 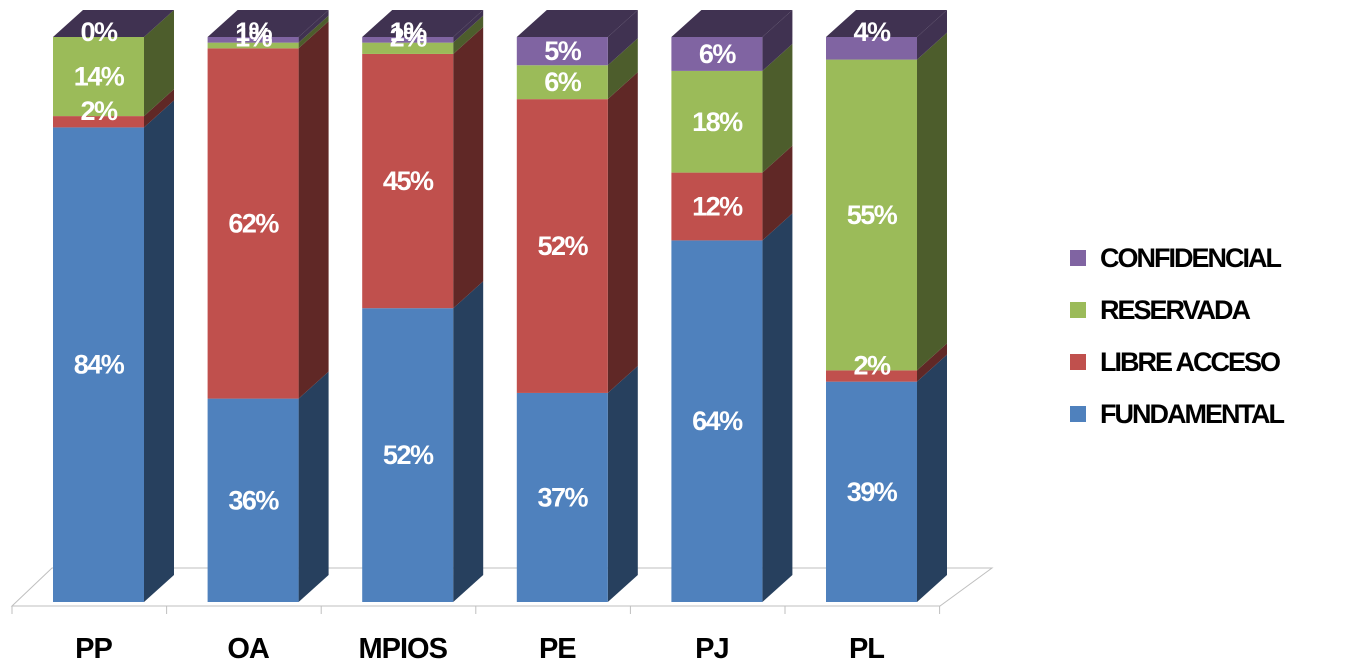 I want to click on category-label-pl: PL, so click(x=866, y=649).